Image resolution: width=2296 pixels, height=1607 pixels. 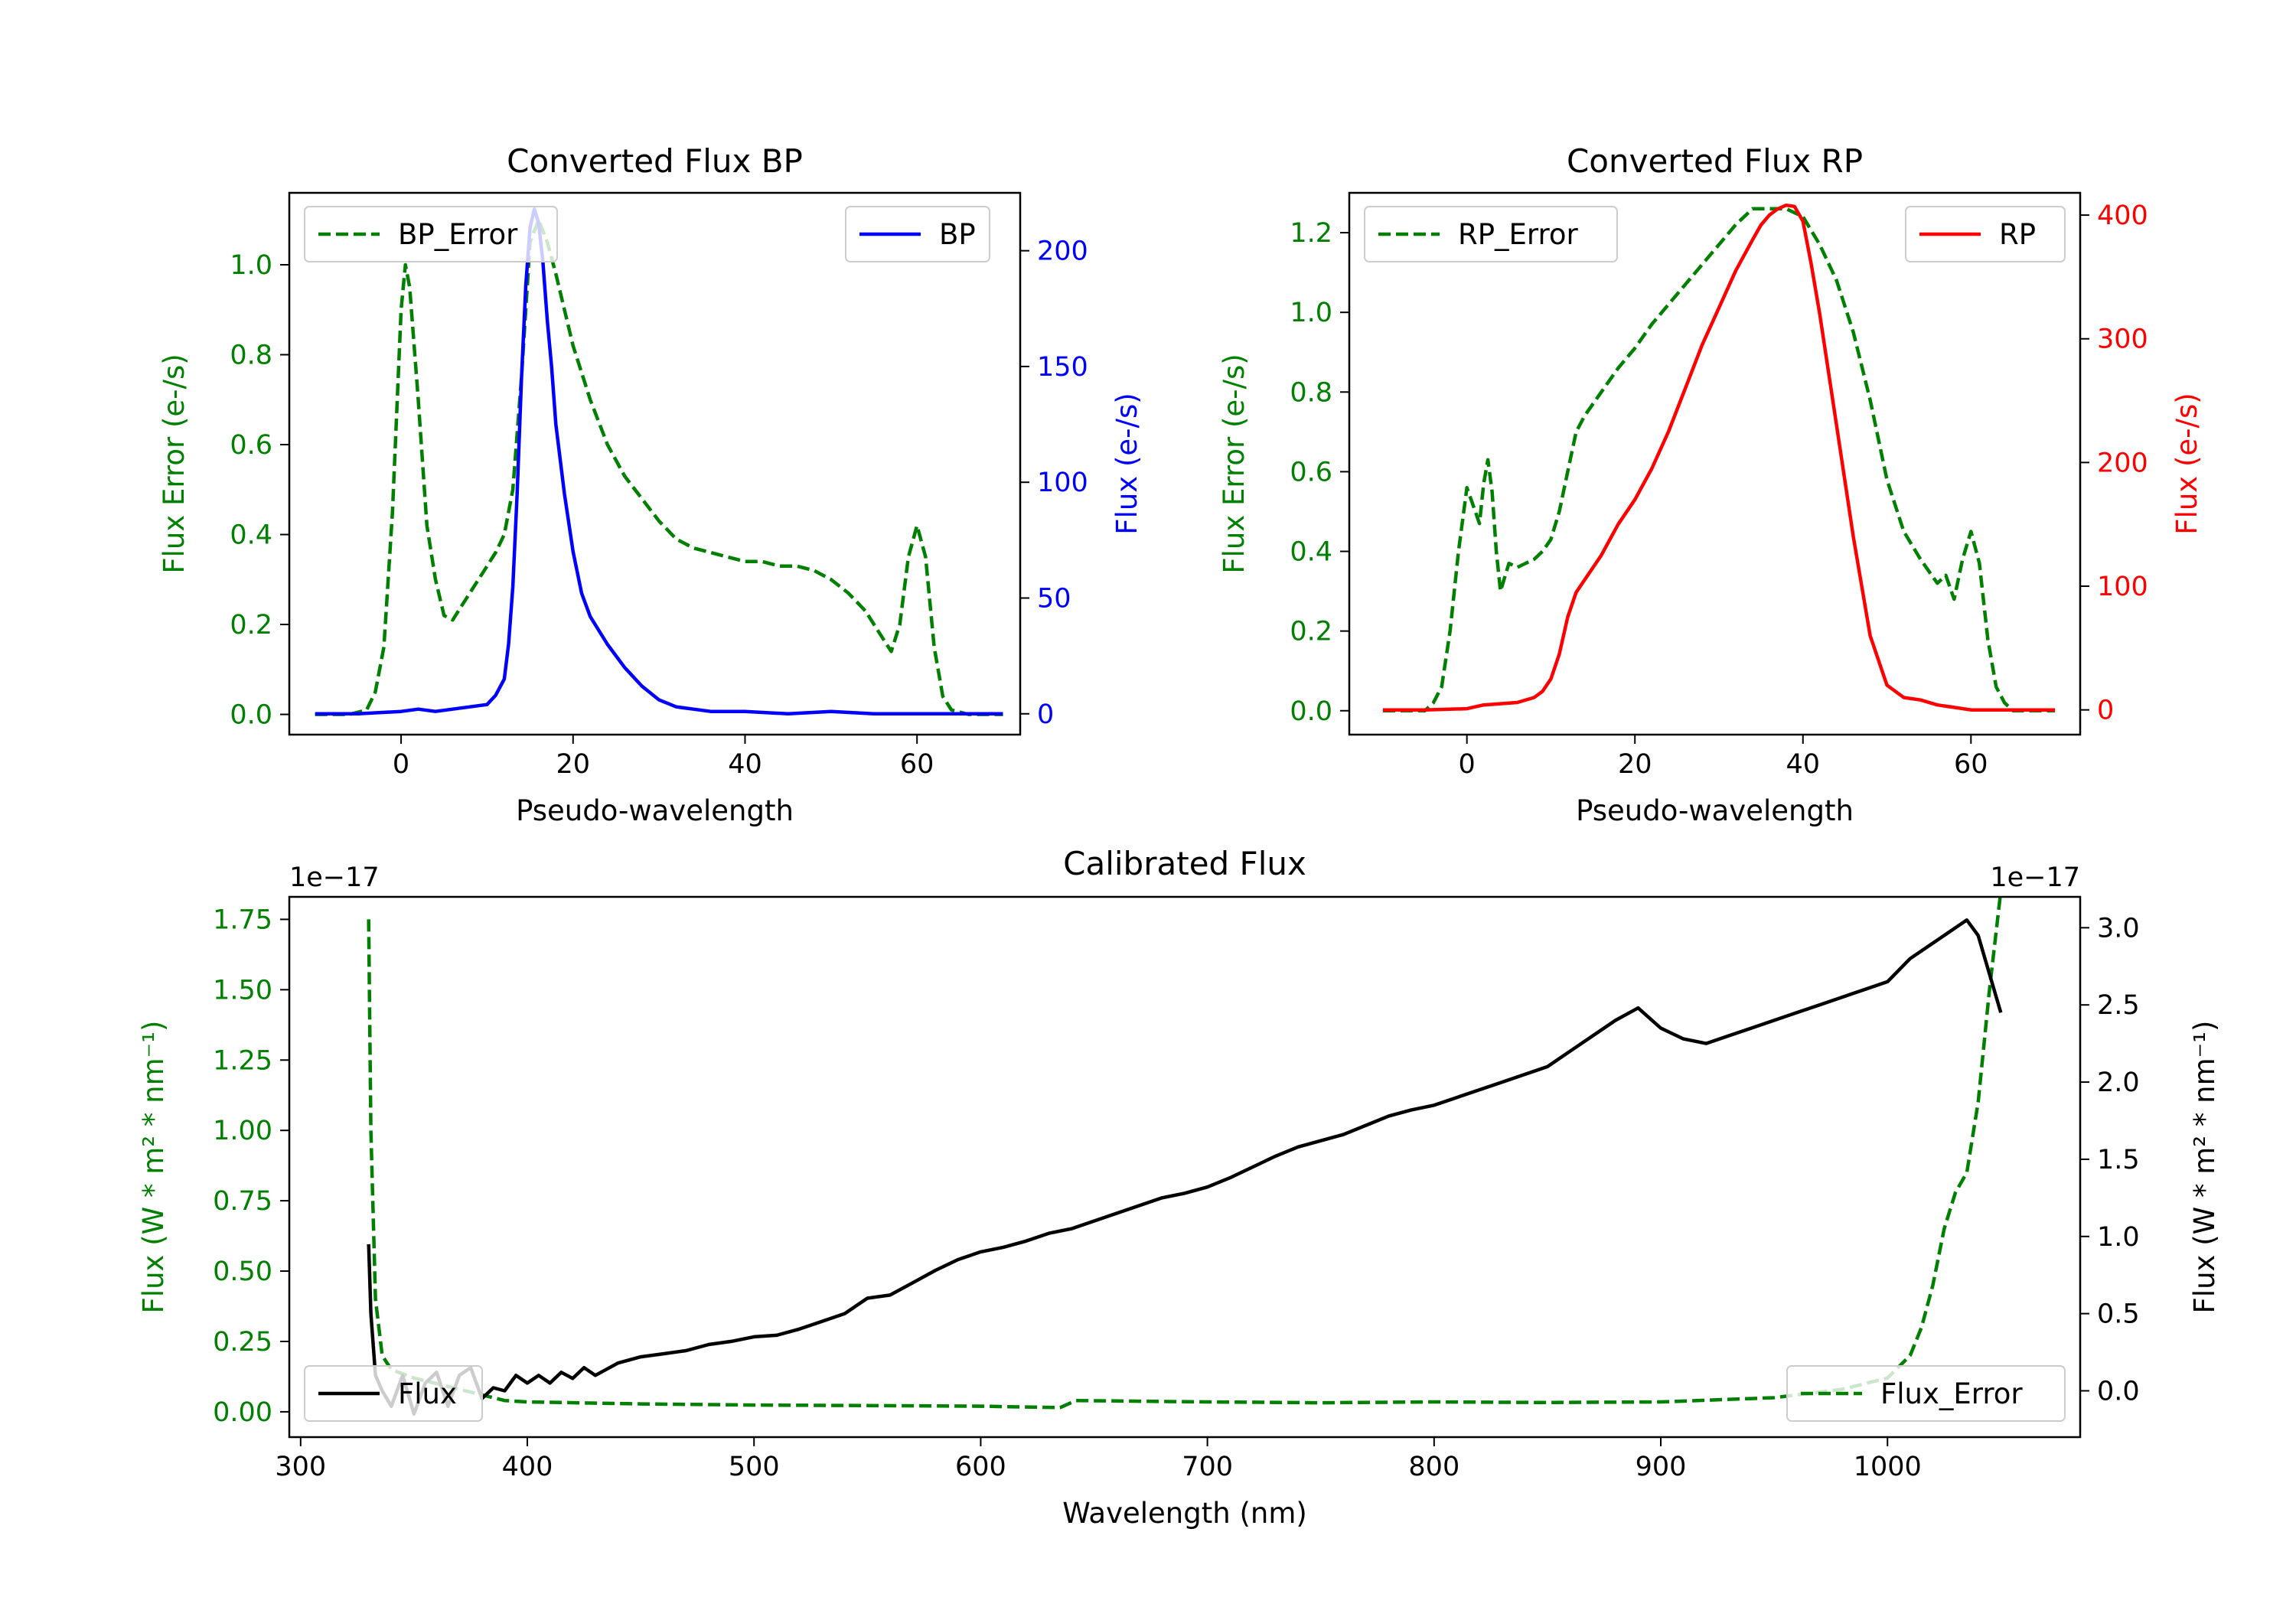 What do you see at coordinates (2118, 1391) in the screenshot?
I see `y-right-tick-label: 0.0` at bounding box center [2118, 1391].